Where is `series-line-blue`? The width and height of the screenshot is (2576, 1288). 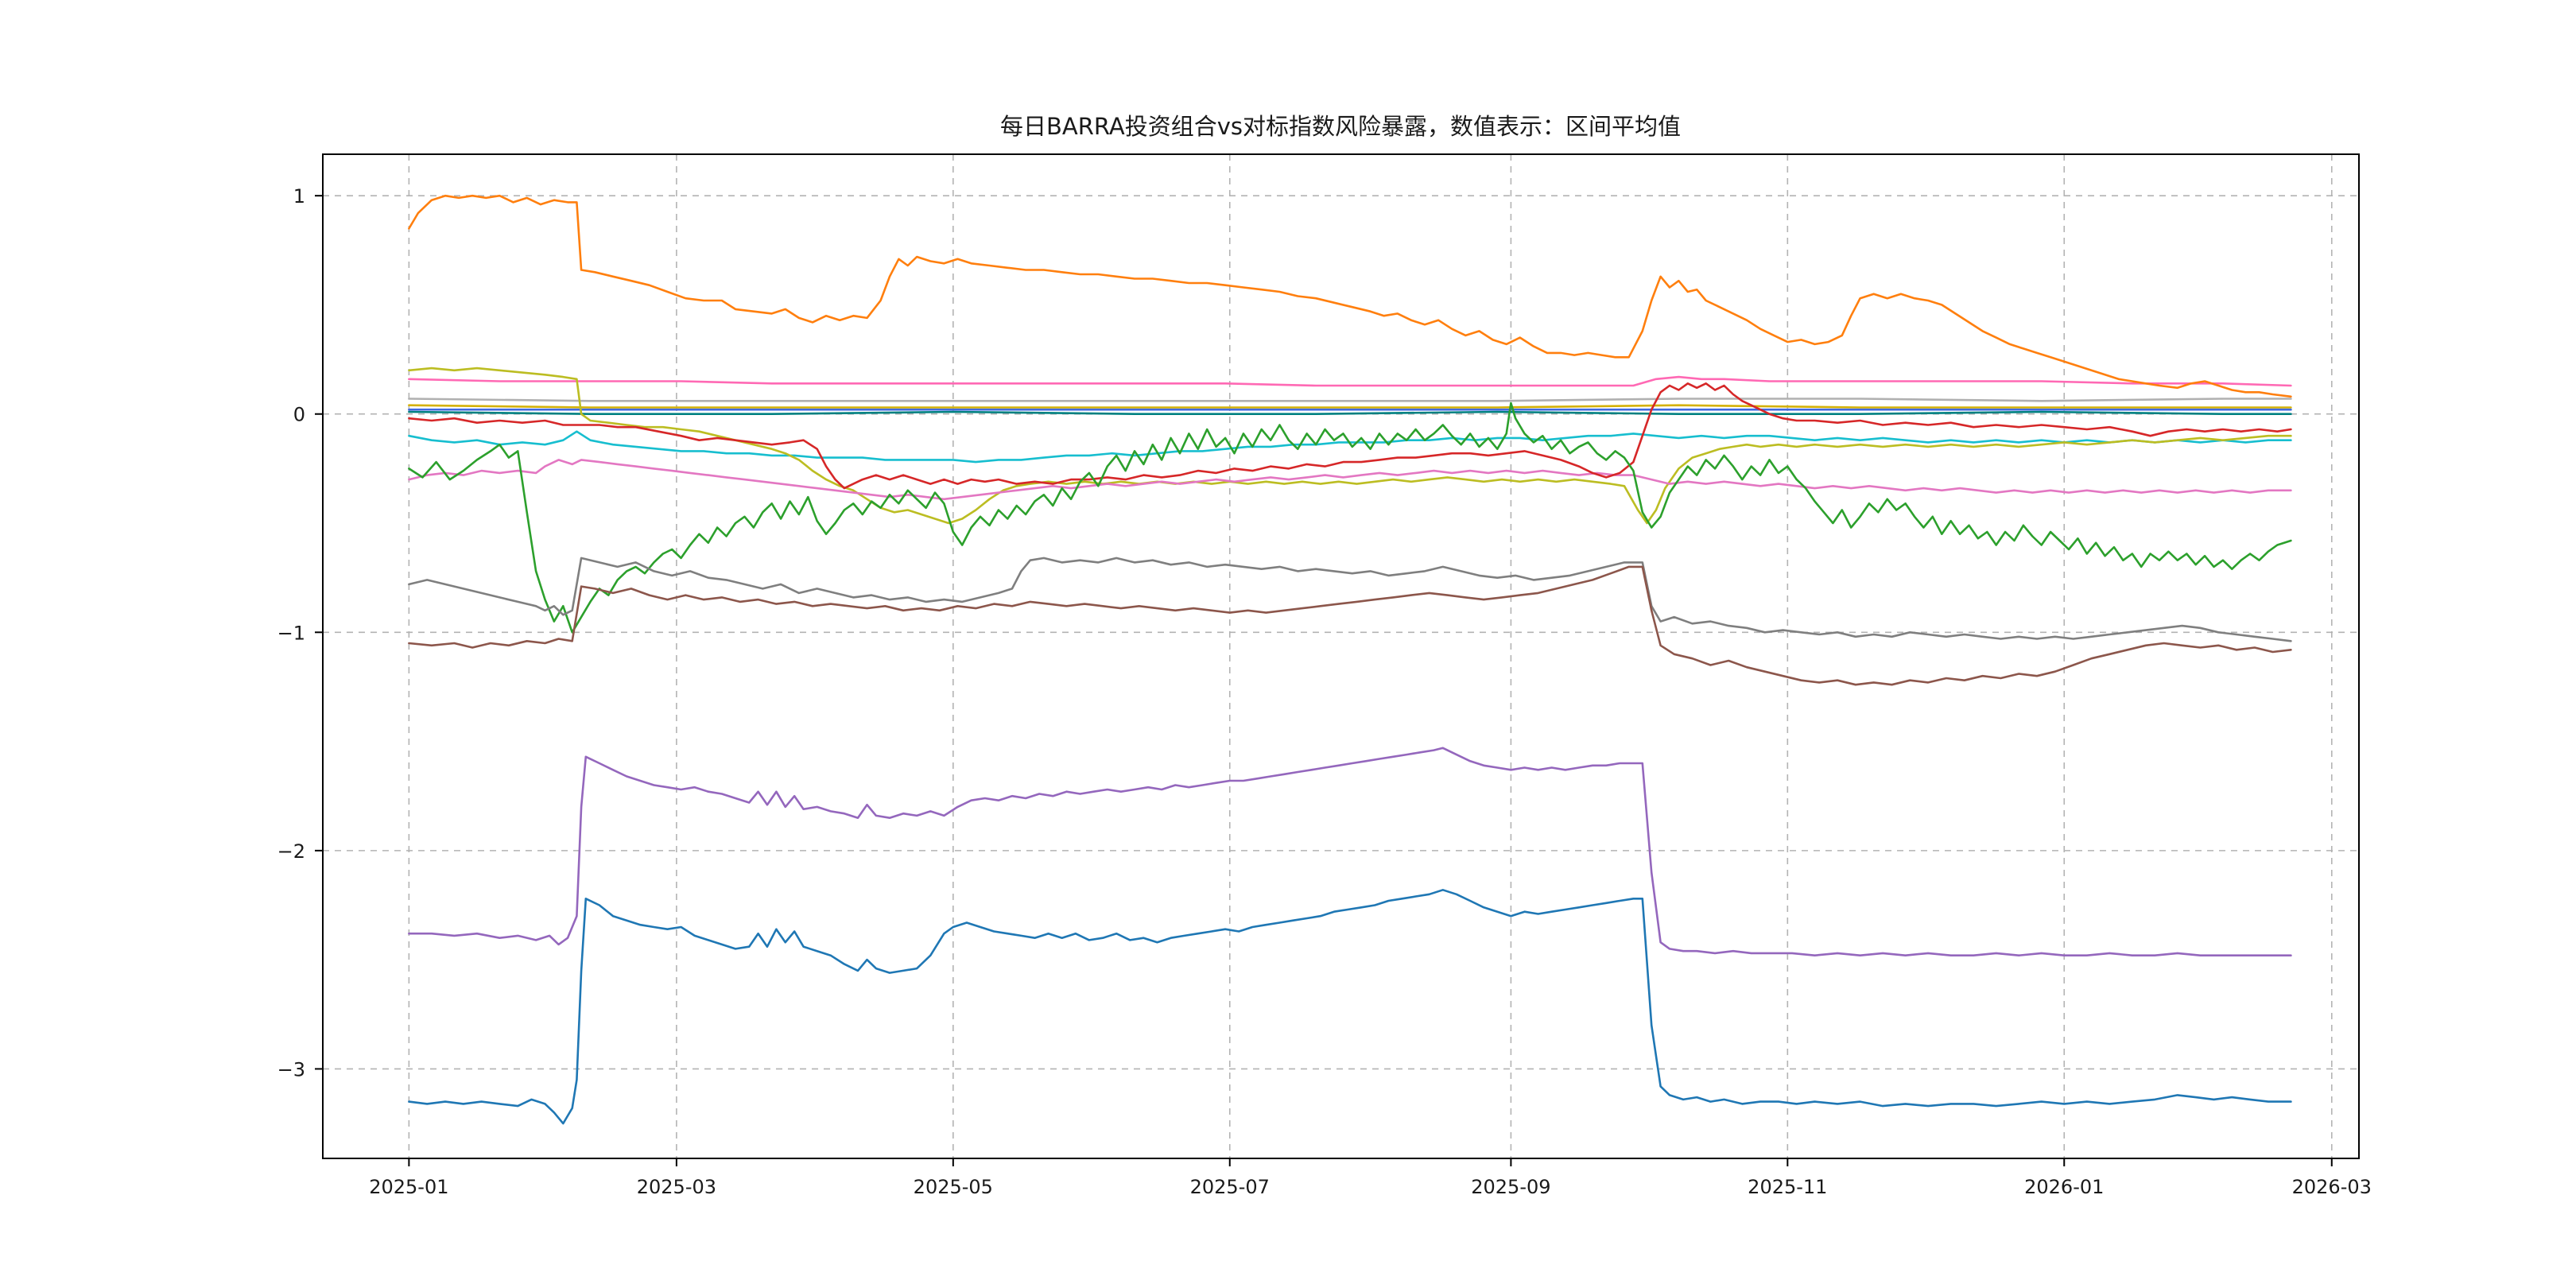
series-line-blue is located at coordinates (1350, 1007).